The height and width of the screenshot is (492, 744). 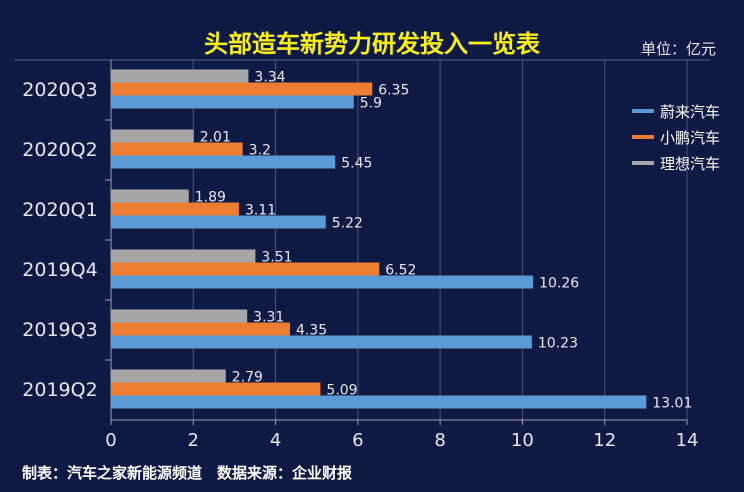 What do you see at coordinates (678, 49) in the screenshot?
I see `unit-label: 单位：亿元` at bounding box center [678, 49].